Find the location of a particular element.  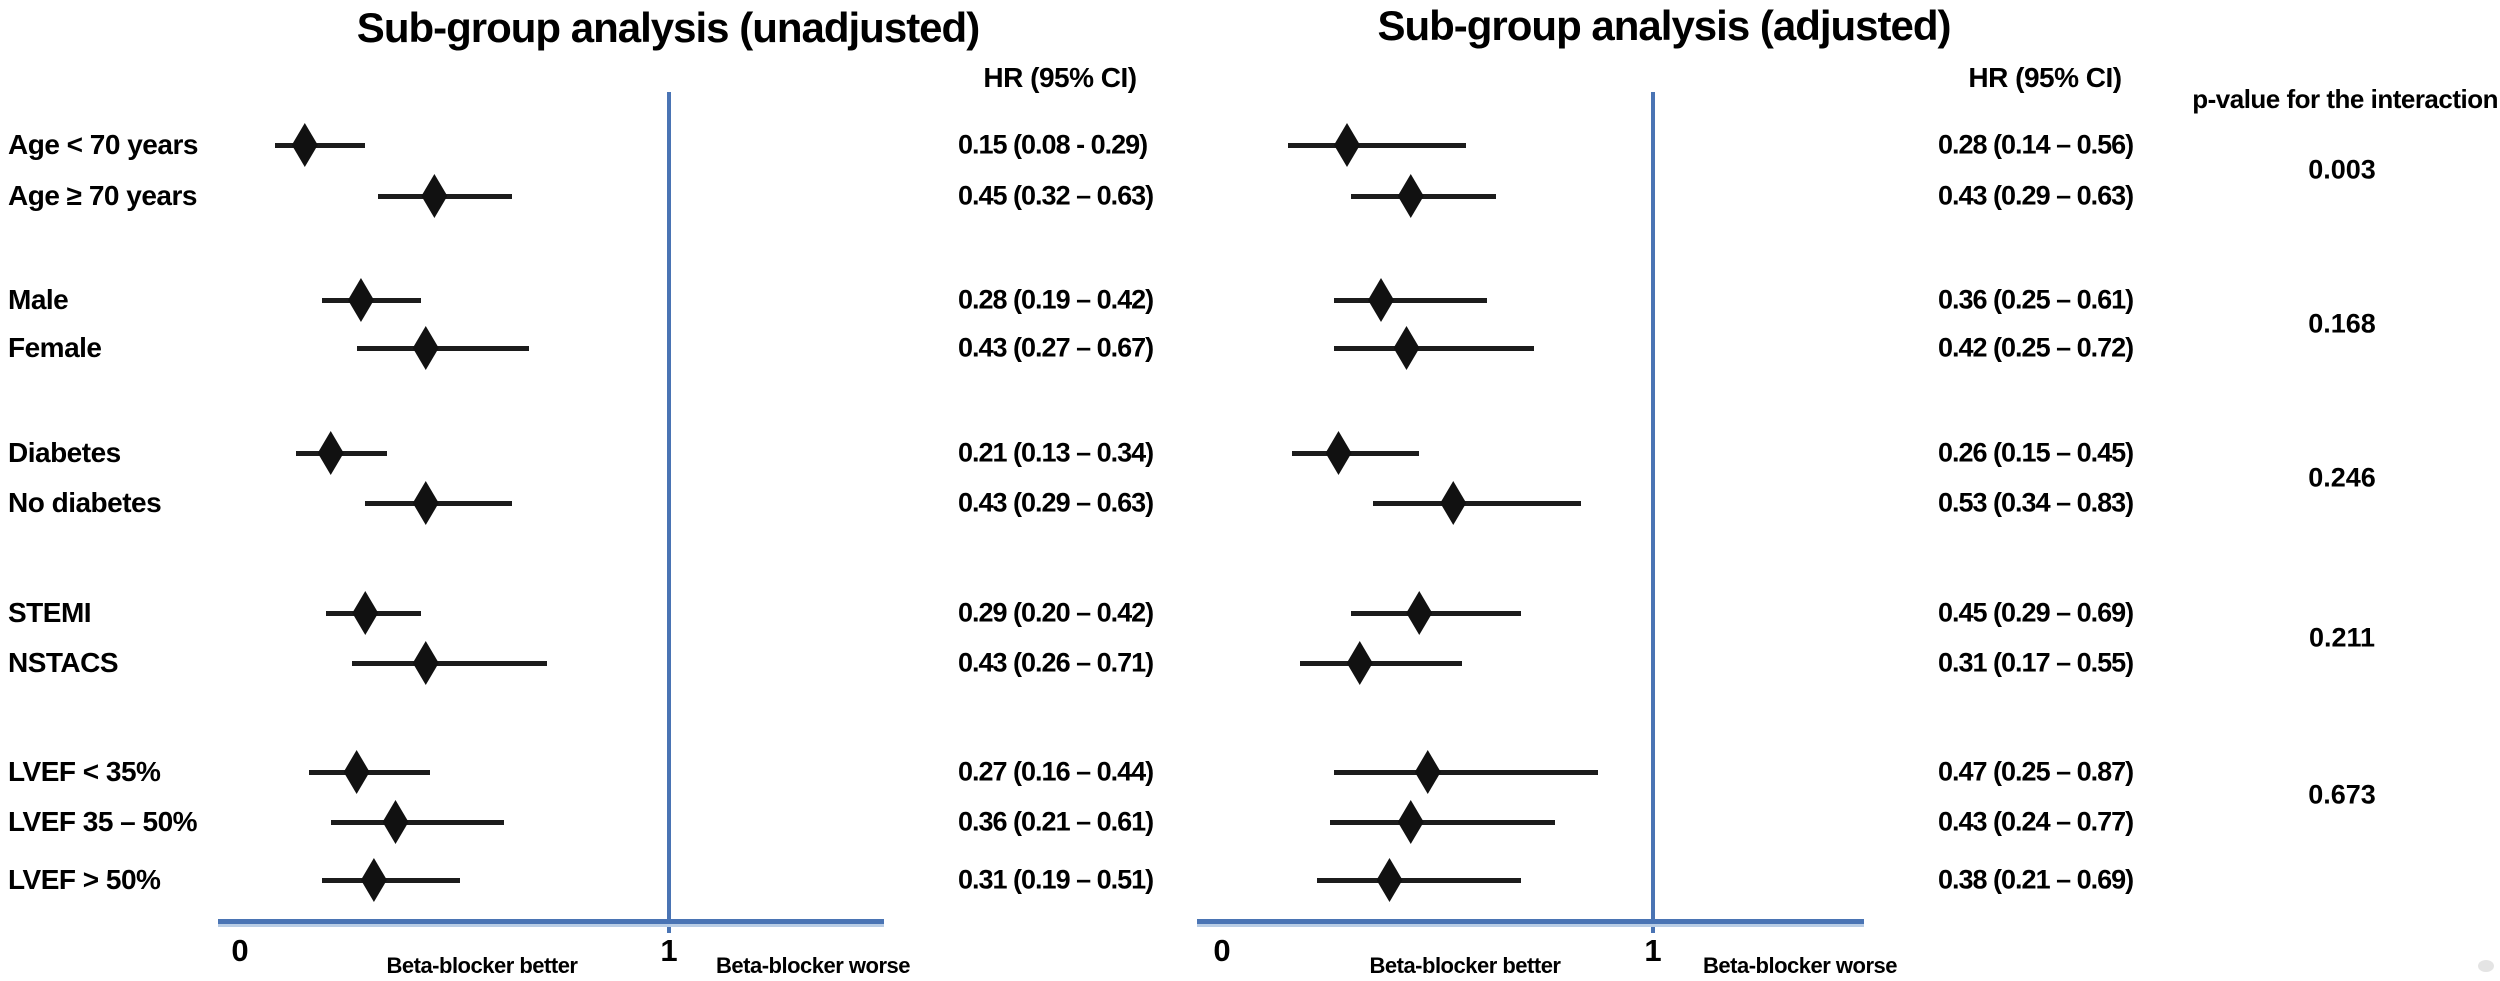

hr-ci-text-unadjusted: 0.36 (0.21 – 0.61) is located at coordinates (1056, 821).